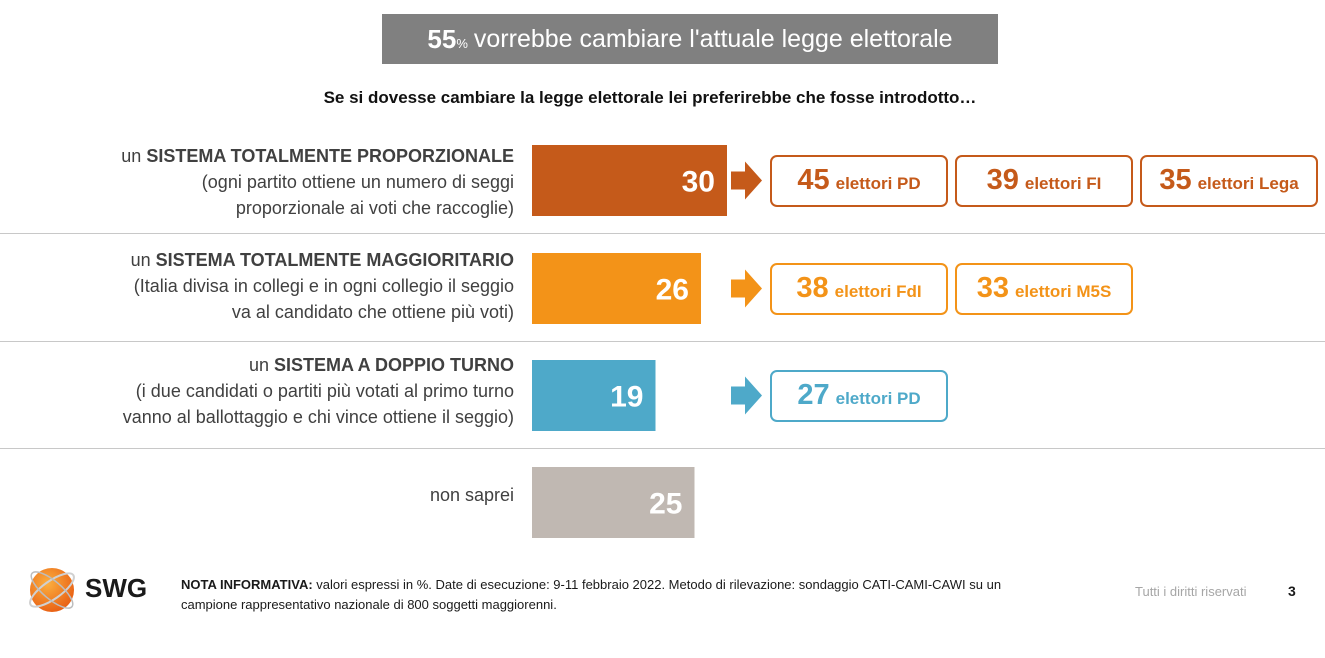  Describe the element at coordinates (1063, 183) in the screenshot. I see `breakdown-label: elettori FI` at that location.